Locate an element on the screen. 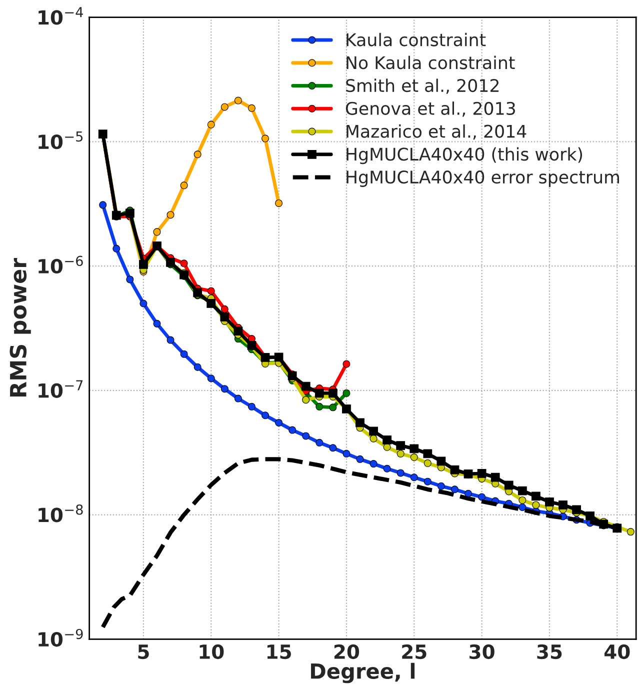 This screenshot has height=691, width=638. y-tick-label: 10$^{−5}$ is located at coordinates (60, 141).